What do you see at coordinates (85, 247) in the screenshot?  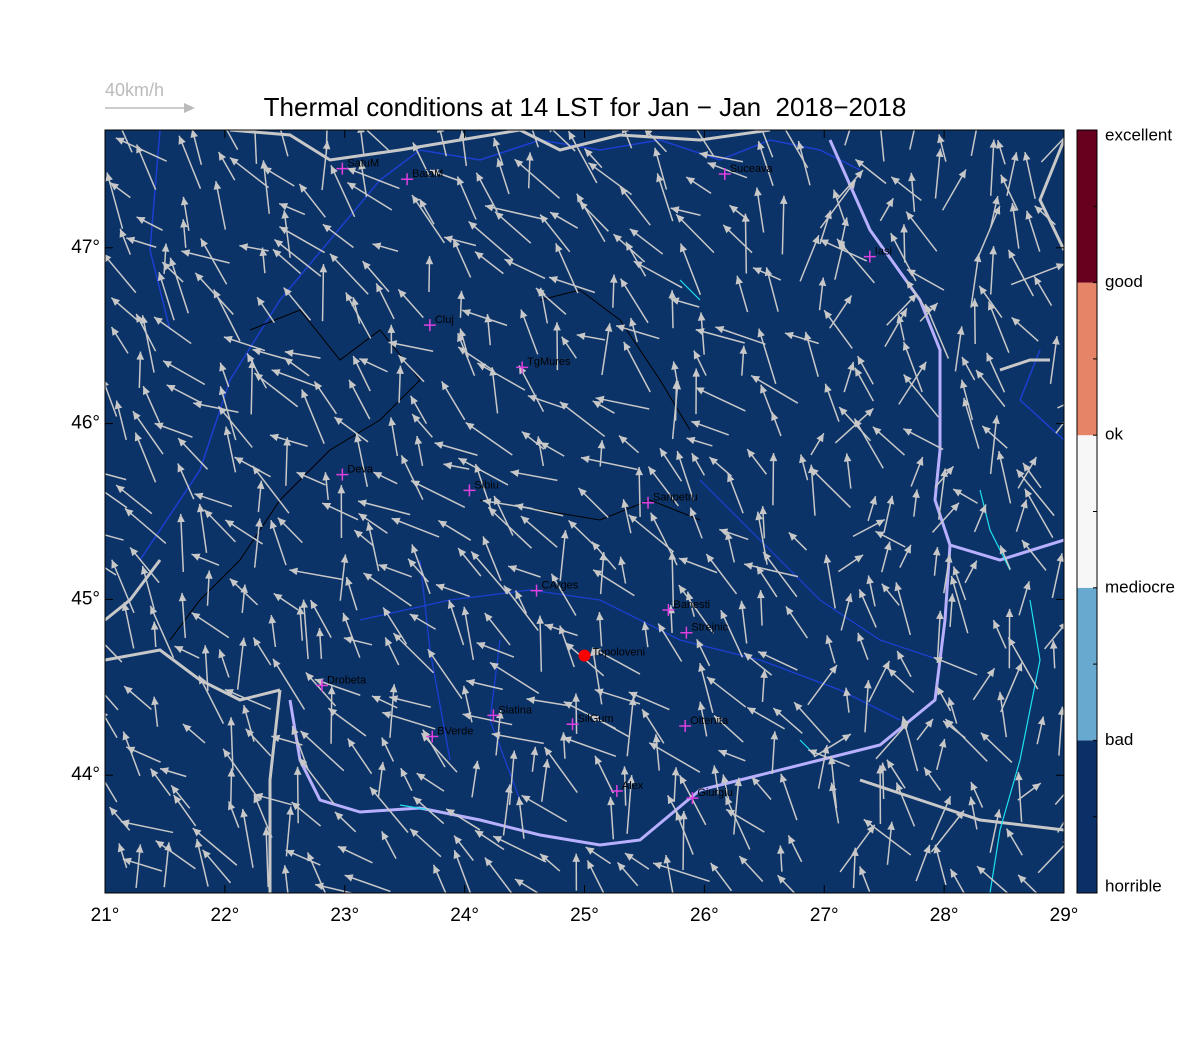 I see `y-tick-label: 47°` at bounding box center [85, 247].